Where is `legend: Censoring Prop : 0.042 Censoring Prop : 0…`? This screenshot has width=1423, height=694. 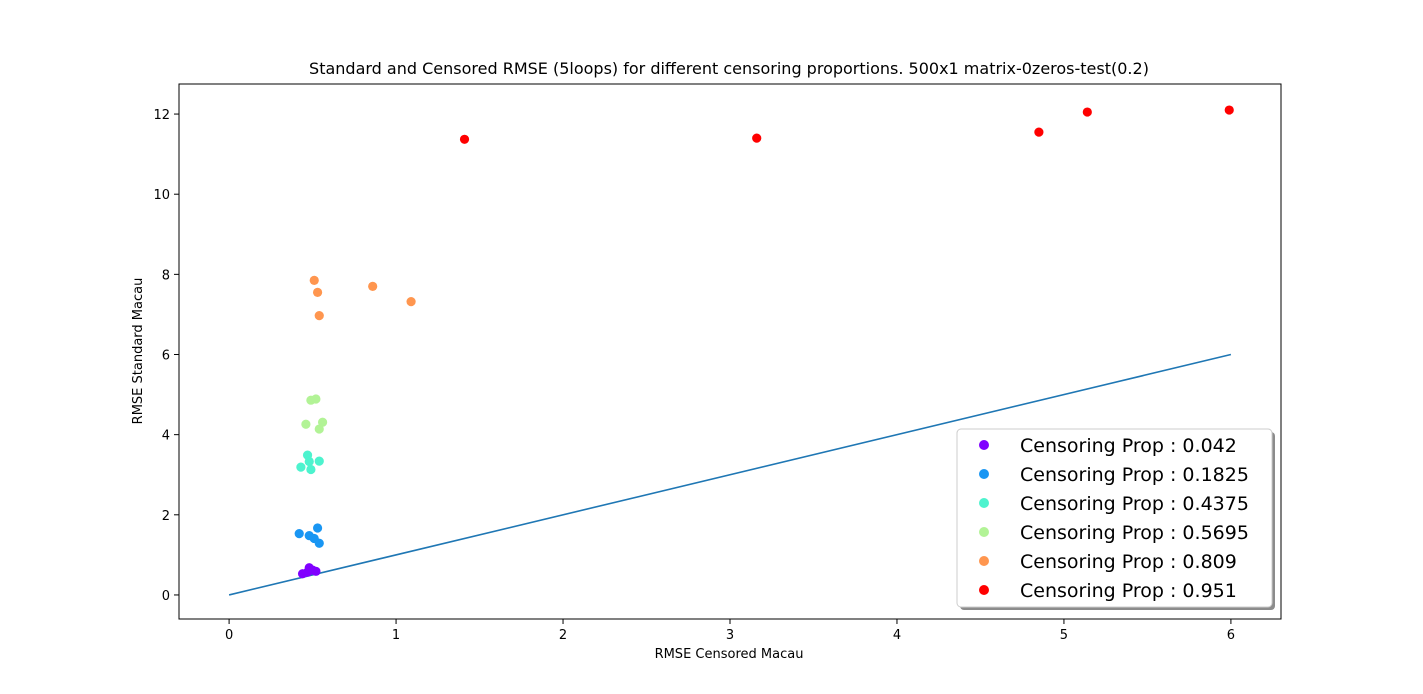
legend: Censoring Prop : 0.042 Censoring Prop : 0… is located at coordinates (1115, 519).